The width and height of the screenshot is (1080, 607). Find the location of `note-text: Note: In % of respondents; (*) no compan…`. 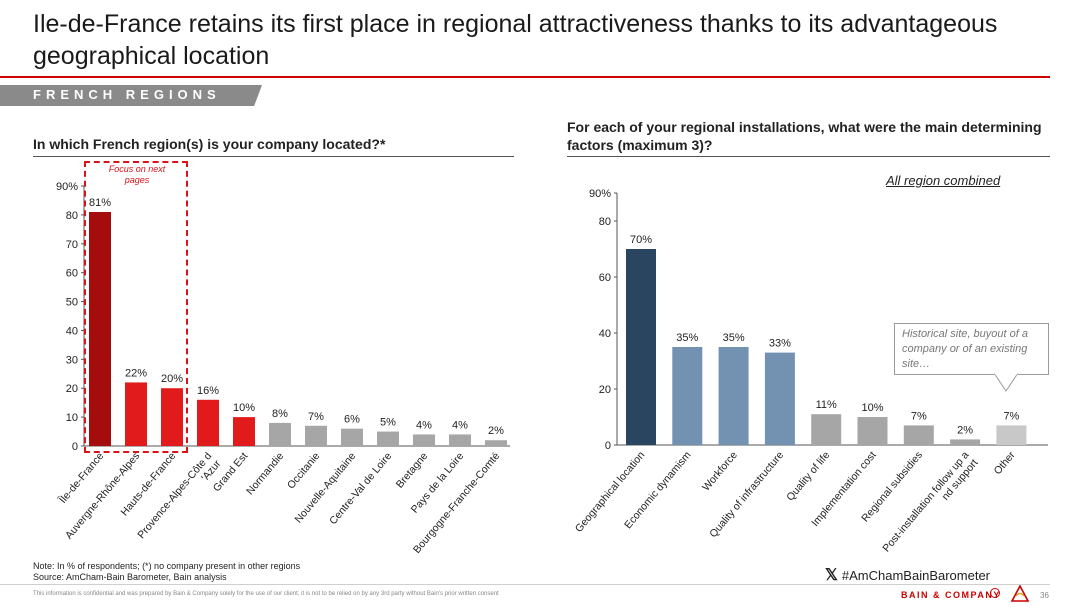

note-text: Note: In % of respondents; (*) no compan… is located at coordinates (167, 566).